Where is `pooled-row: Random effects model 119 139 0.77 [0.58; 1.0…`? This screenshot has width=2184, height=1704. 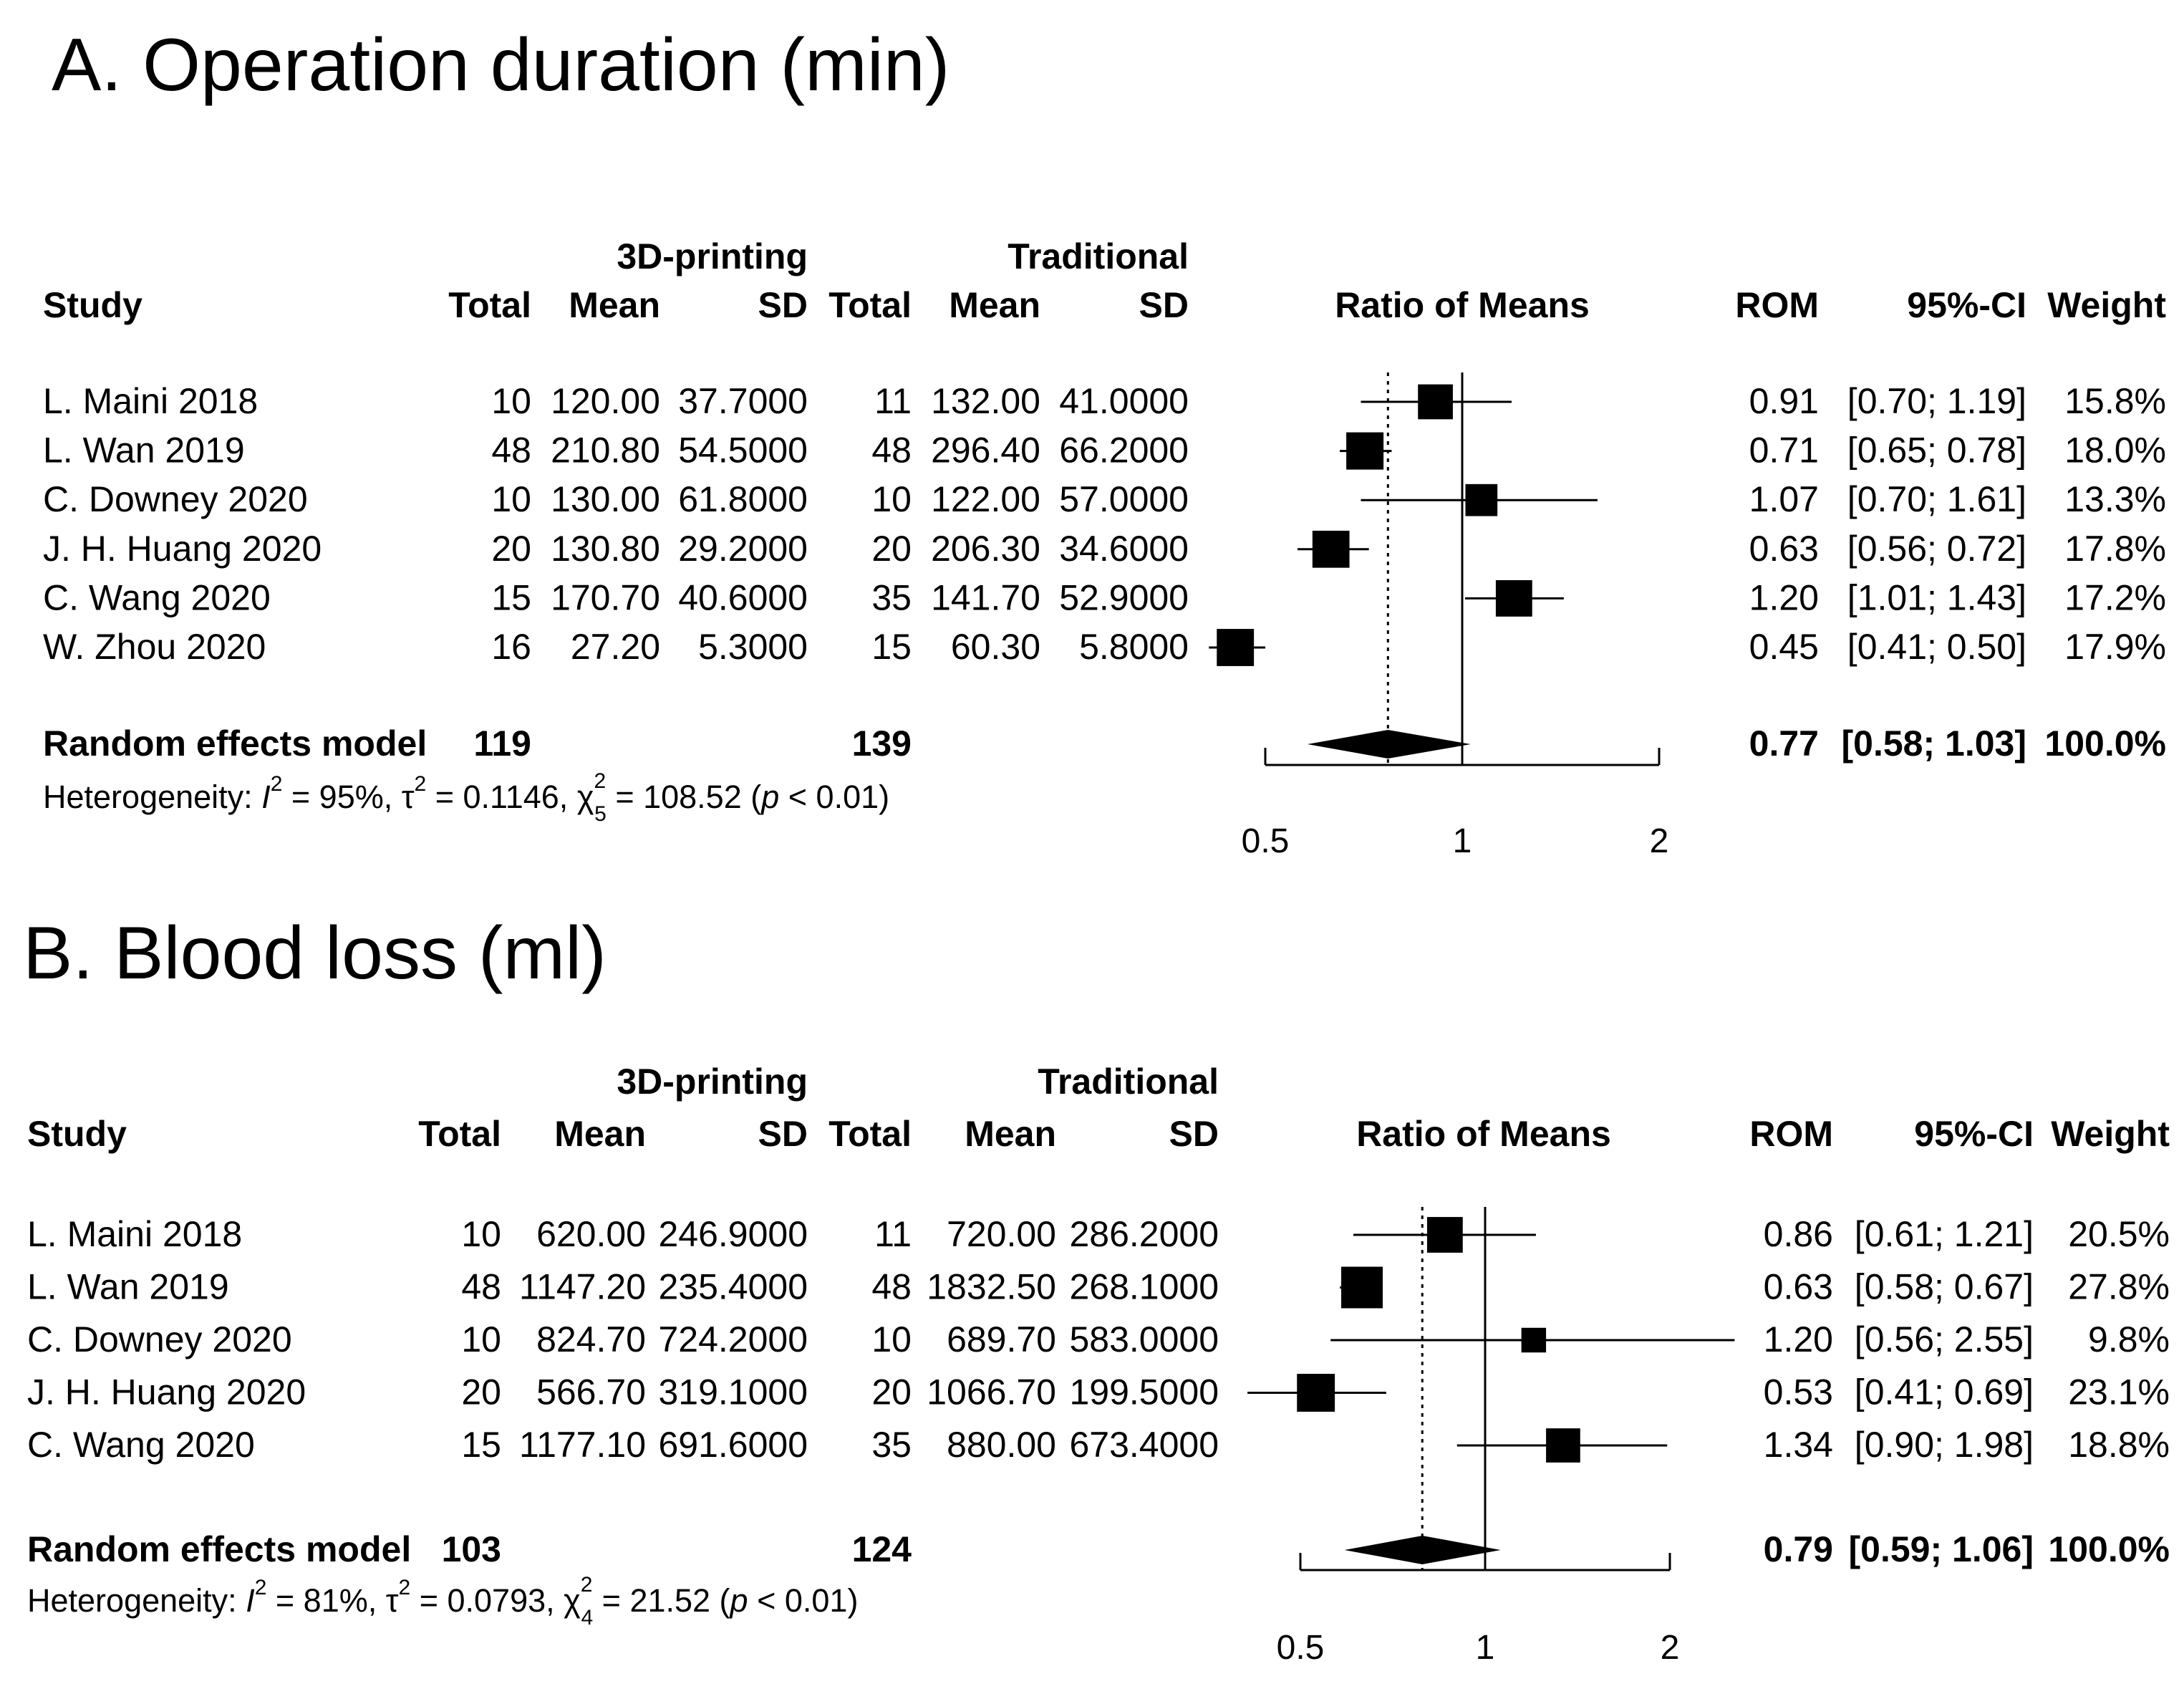 pooled-row: Random effects model 119 139 0.77 [0.58; 1.0… is located at coordinates (1104, 743).